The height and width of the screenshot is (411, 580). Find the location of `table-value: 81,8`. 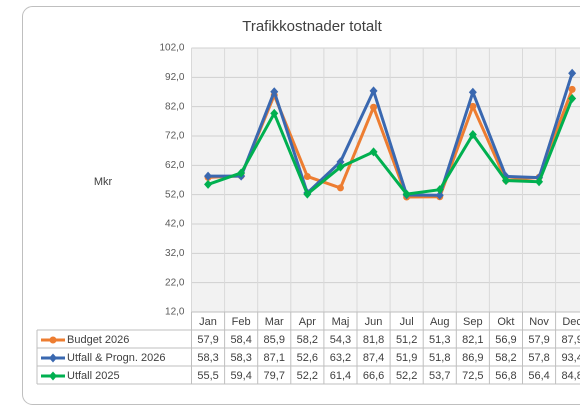

table-value: 81,8 is located at coordinates (373, 340).